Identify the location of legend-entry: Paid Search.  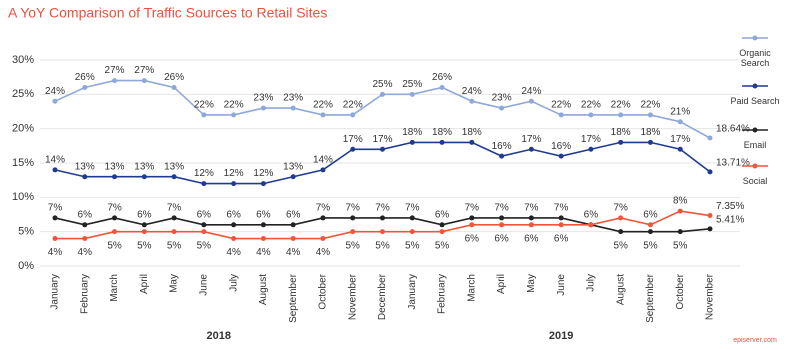
(755, 101).